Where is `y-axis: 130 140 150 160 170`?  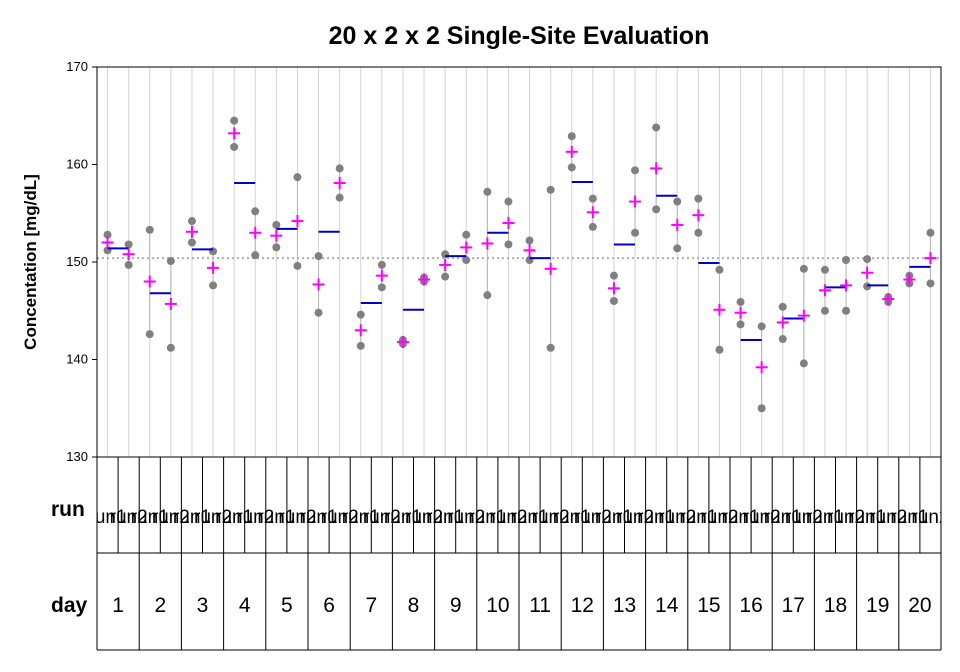
y-axis: 130 140 150 160 170 is located at coordinates (81, 261).